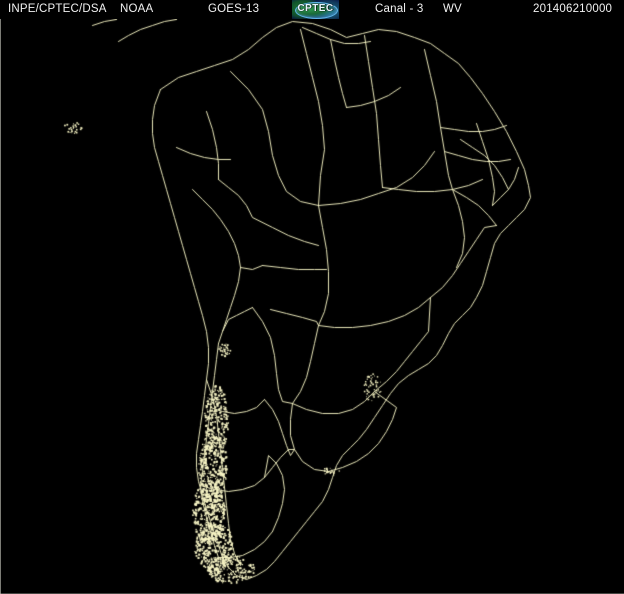 Image resolution: width=624 pixels, height=594 pixels. Describe the element at coordinates (137, 9) in the screenshot. I see `header-source-label: NOAA` at that location.